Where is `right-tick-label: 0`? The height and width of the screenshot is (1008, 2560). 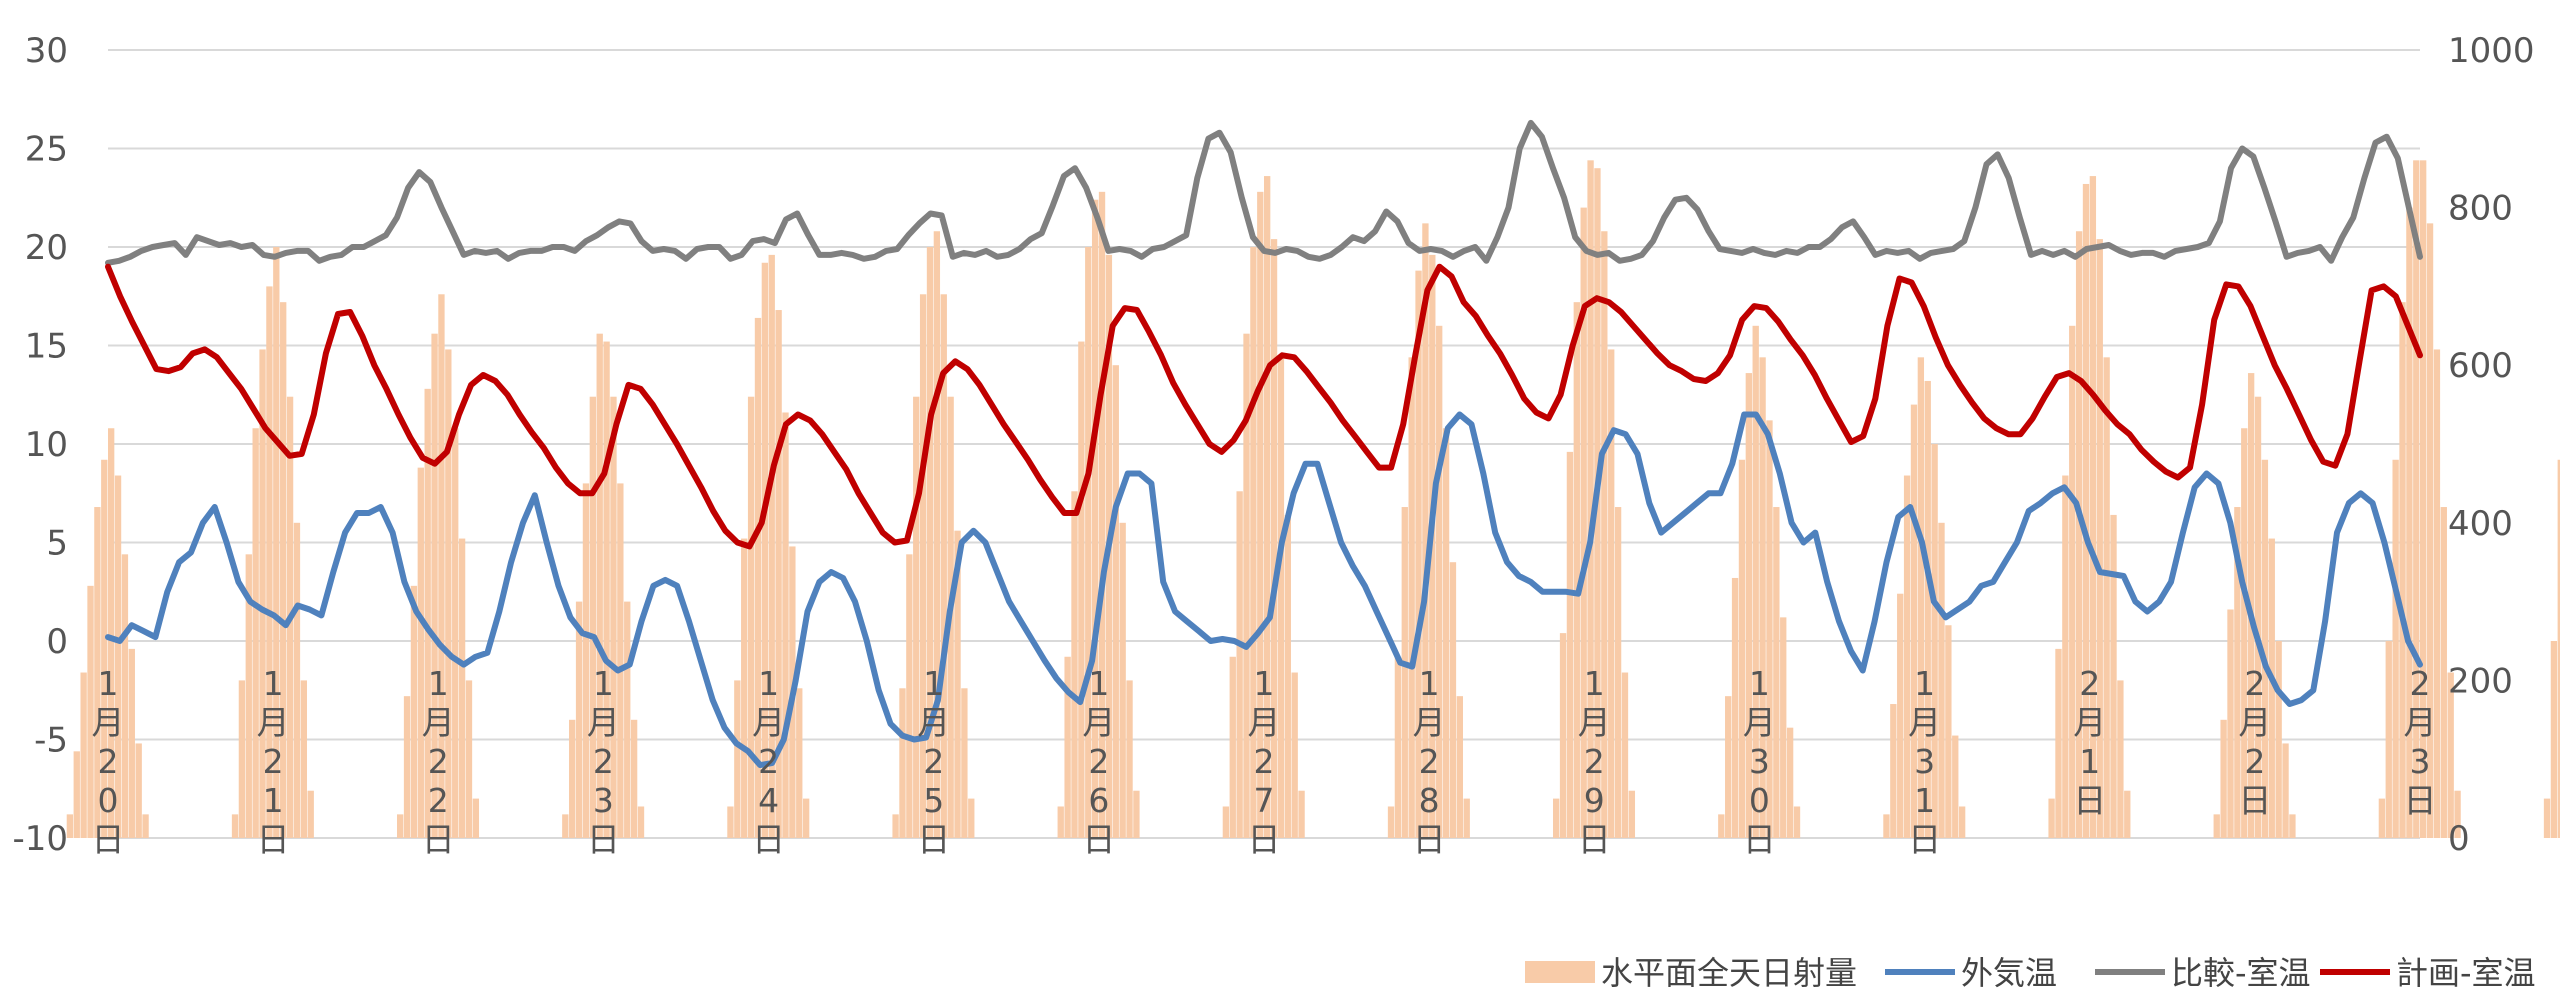 right-tick-label: 0 is located at coordinates (2459, 839).